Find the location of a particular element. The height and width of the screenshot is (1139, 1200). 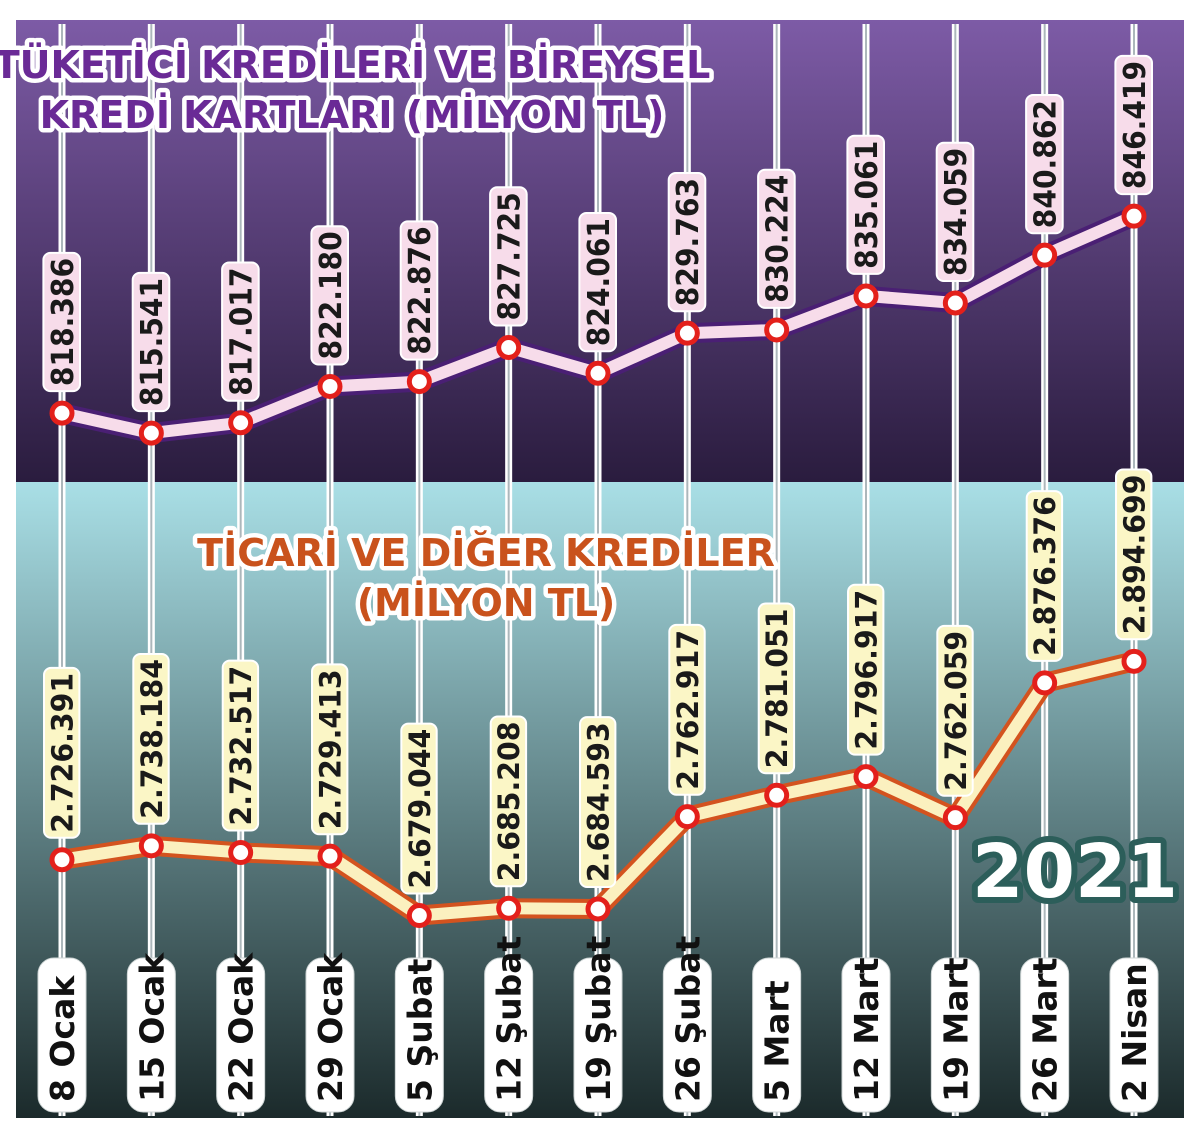

top-value-label-group: 829.763 is located at coordinates (687, 242).